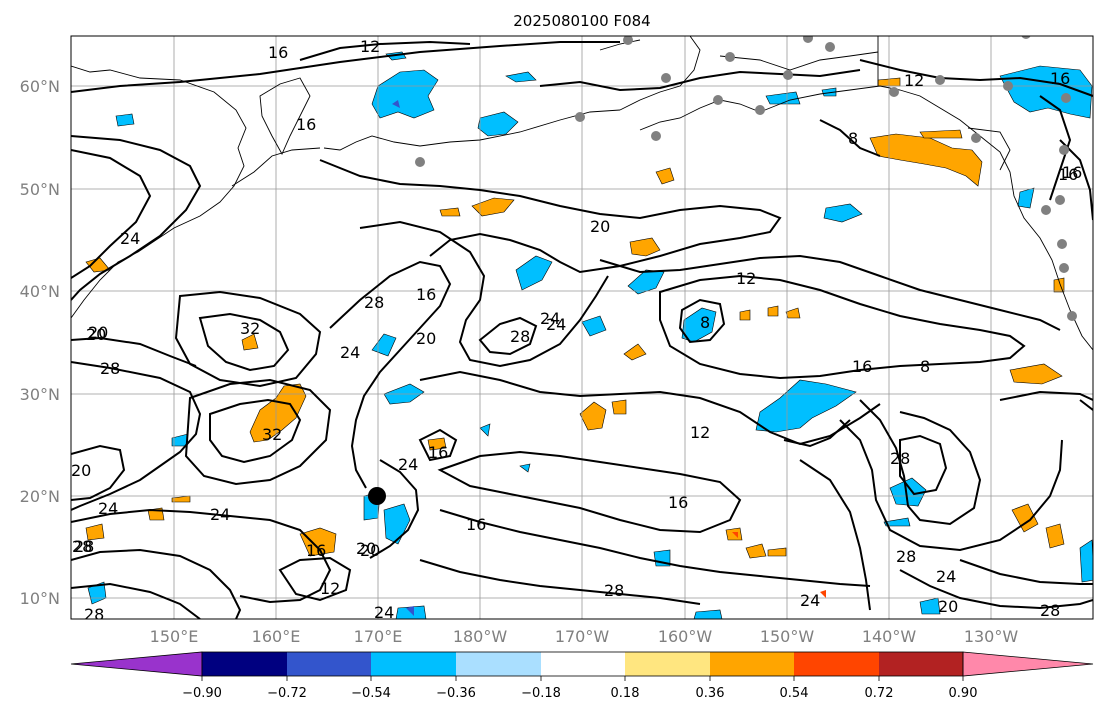 The image size is (1105, 712). Describe the element at coordinates (40, 86) in the screenshot. I see `lat-label: 60°N` at that location.